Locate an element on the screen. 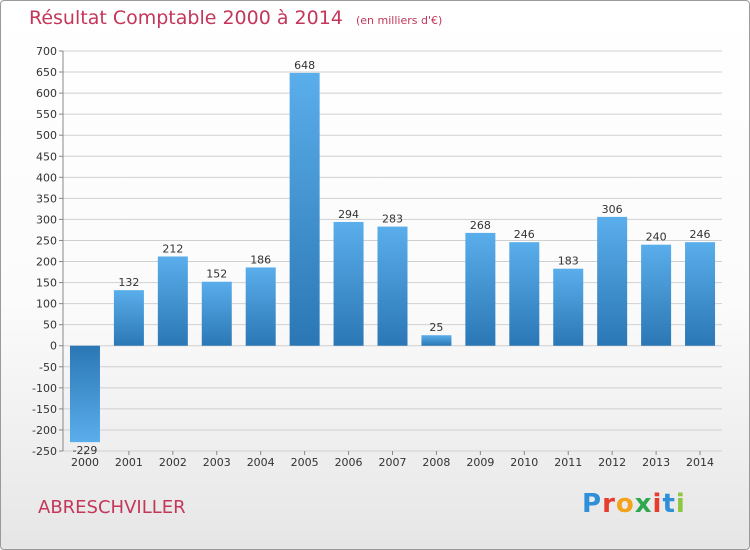  y-tick-label: 0 is located at coordinates (53, 346).